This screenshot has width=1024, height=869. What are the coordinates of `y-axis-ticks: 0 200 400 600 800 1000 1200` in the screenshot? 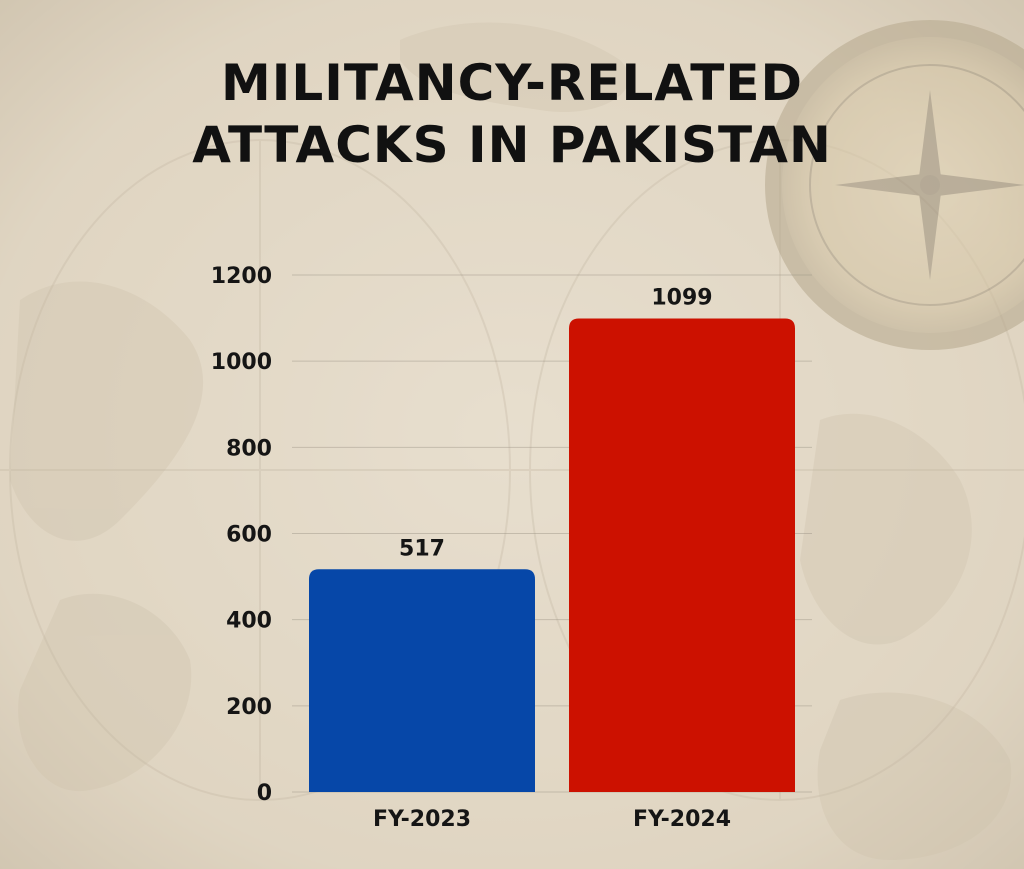 It's located at (241, 535).